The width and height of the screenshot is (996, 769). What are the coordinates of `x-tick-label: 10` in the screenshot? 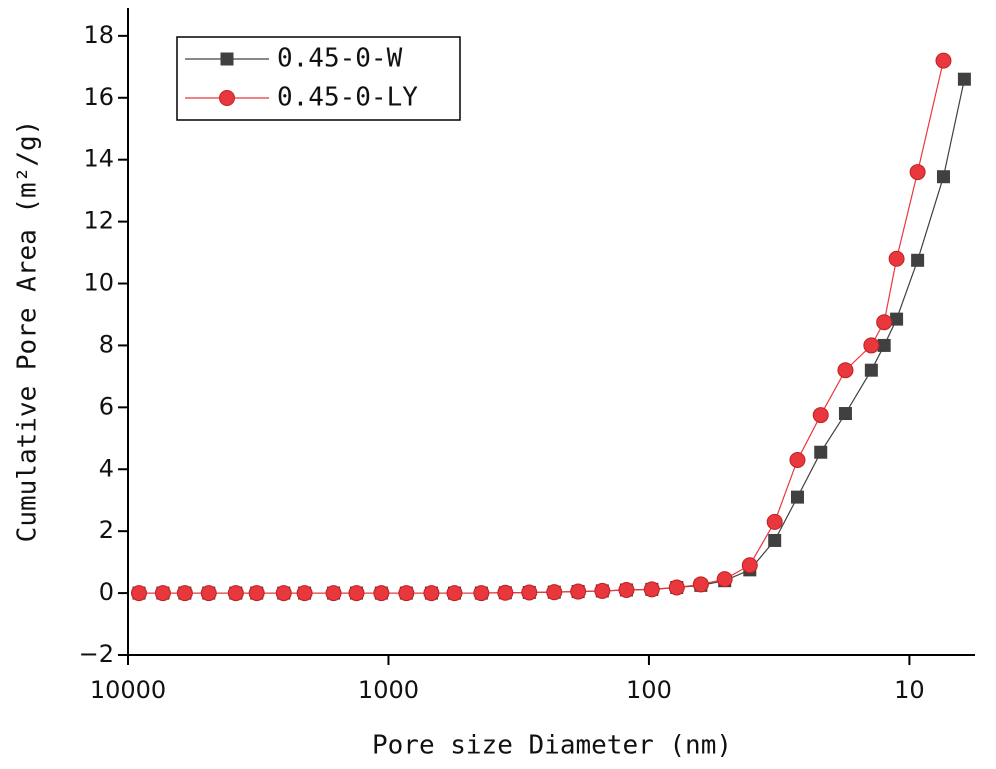 It's located at (909, 690).